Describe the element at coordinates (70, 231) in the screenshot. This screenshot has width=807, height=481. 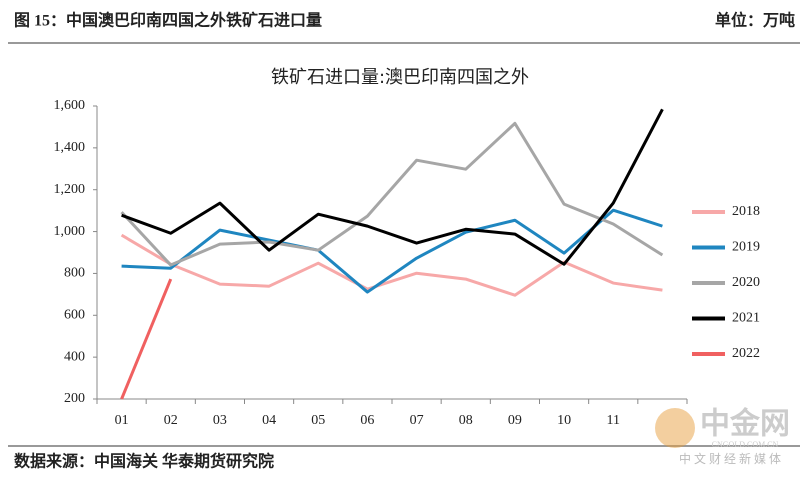
I see `y-tick-label: 1,000` at that location.